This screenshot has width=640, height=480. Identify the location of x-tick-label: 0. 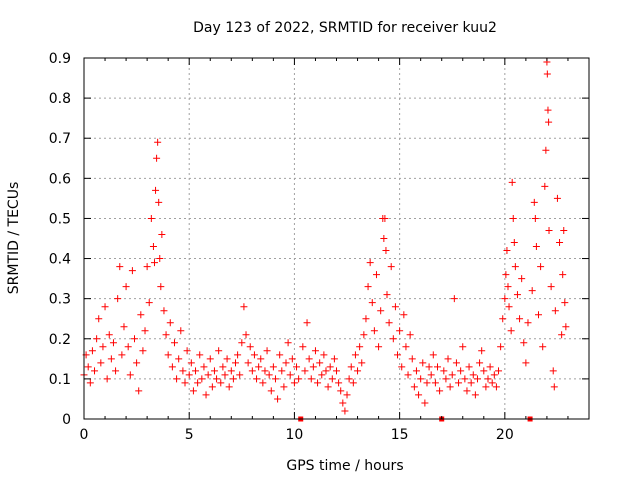
(84, 435).